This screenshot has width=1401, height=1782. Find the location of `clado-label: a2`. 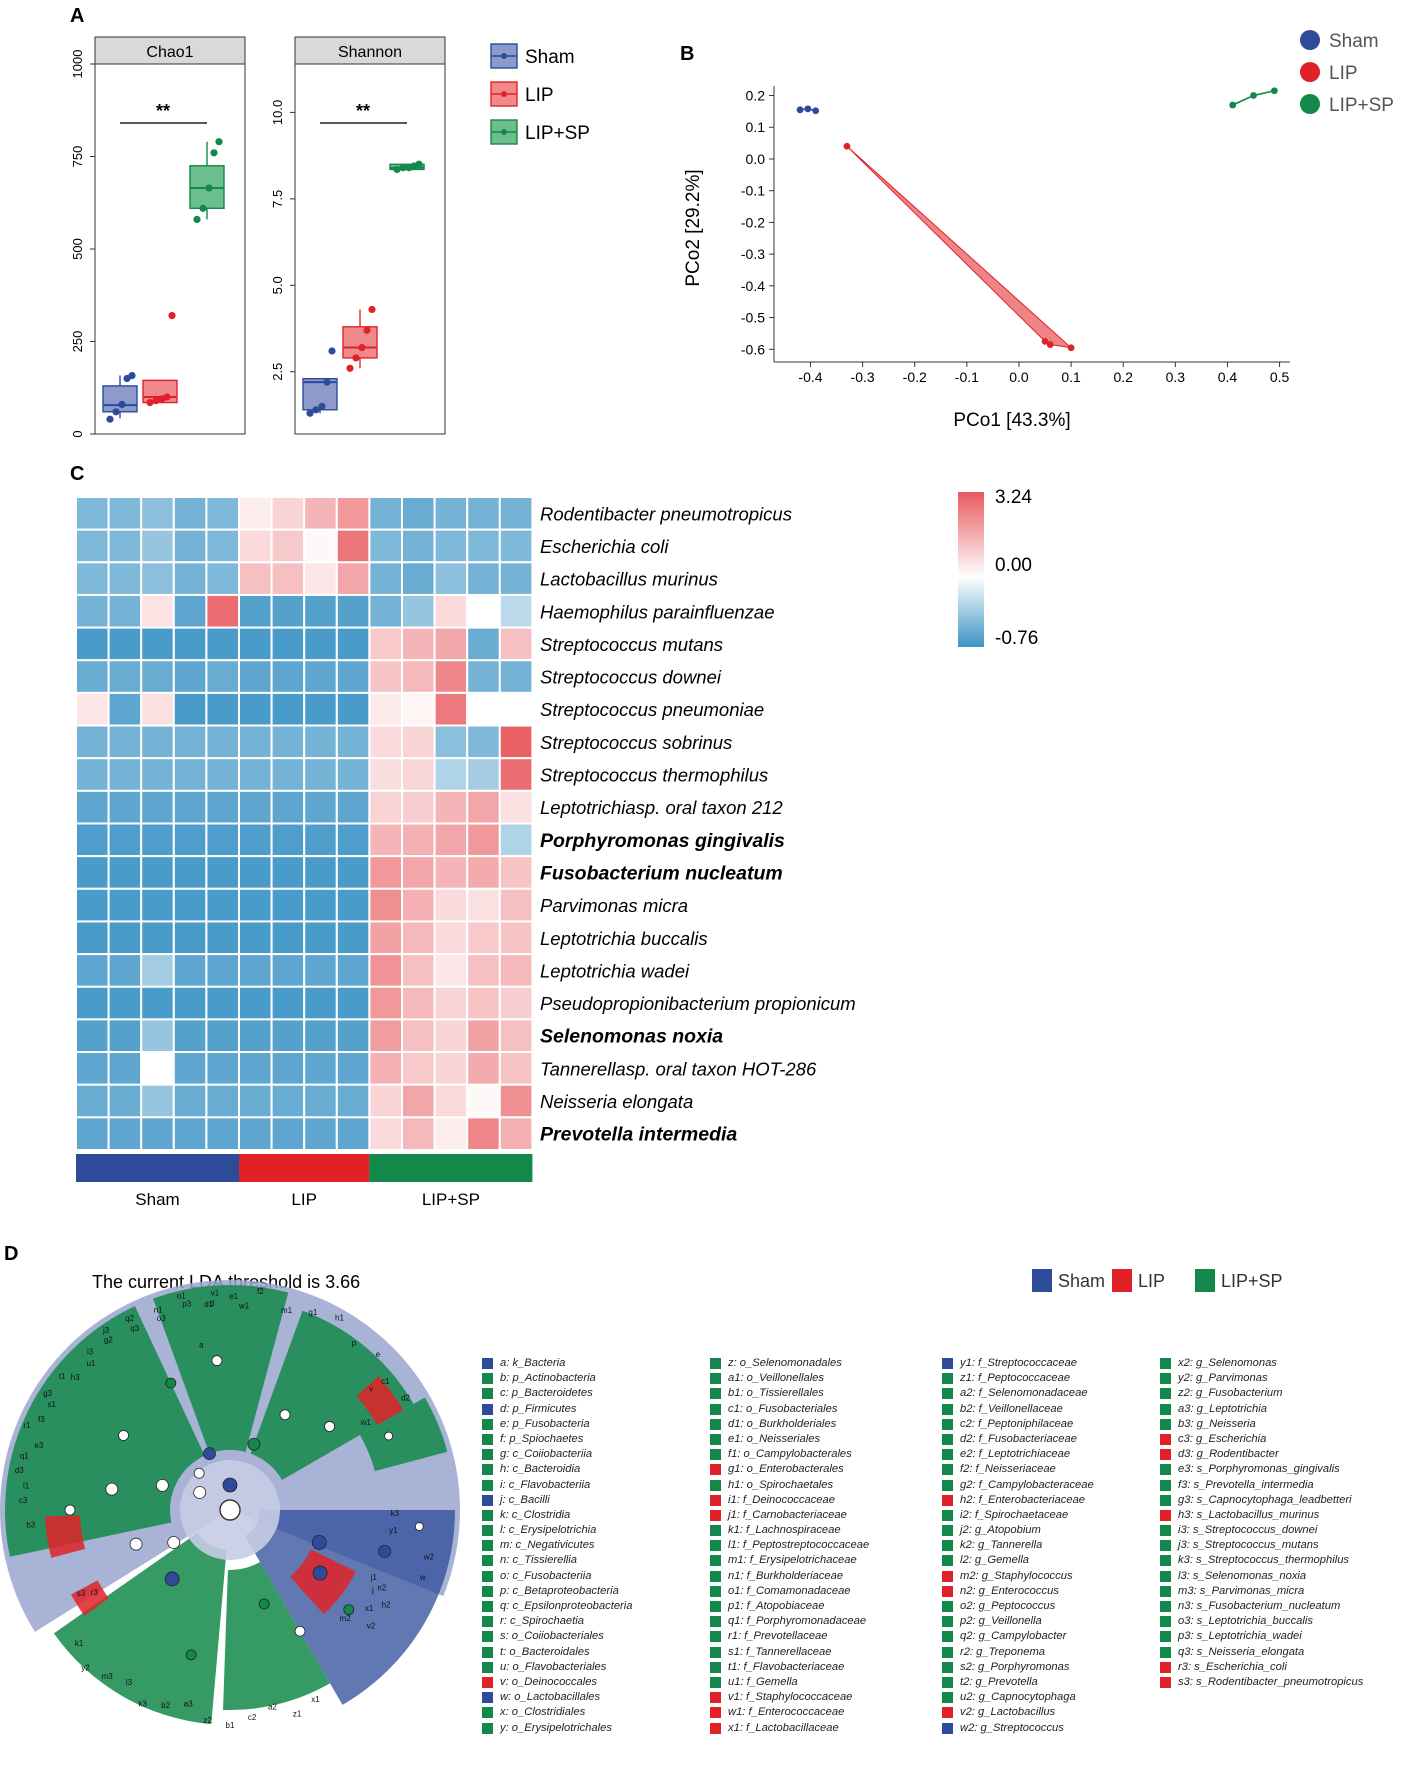

clado-label: a2 is located at coordinates (272, 1707).